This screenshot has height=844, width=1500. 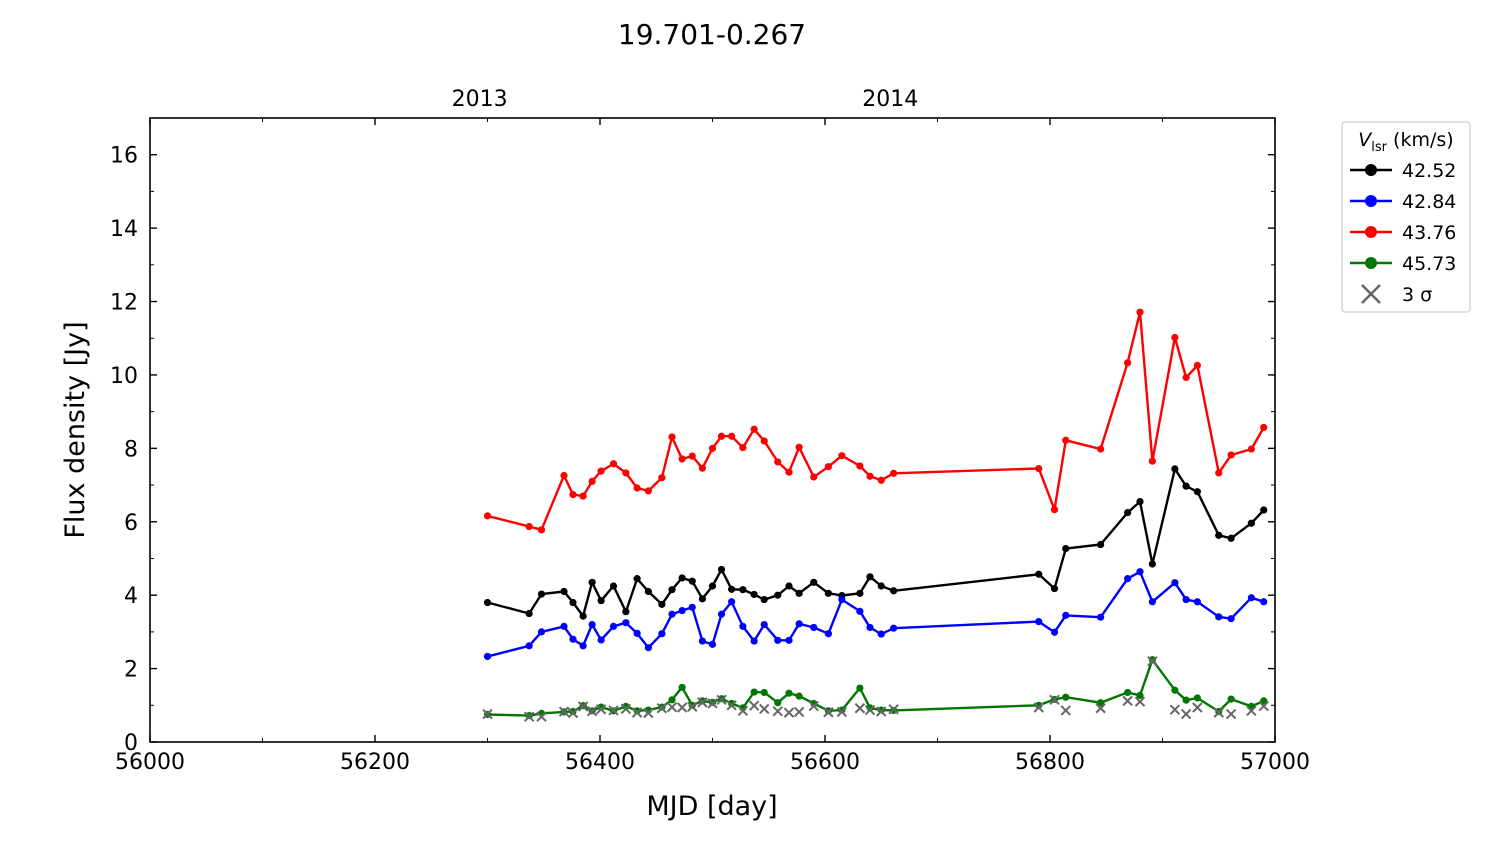 What do you see at coordinates (124, 229) in the screenshot?
I see `y-tick-label: 14` at bounding box center [124, 229].